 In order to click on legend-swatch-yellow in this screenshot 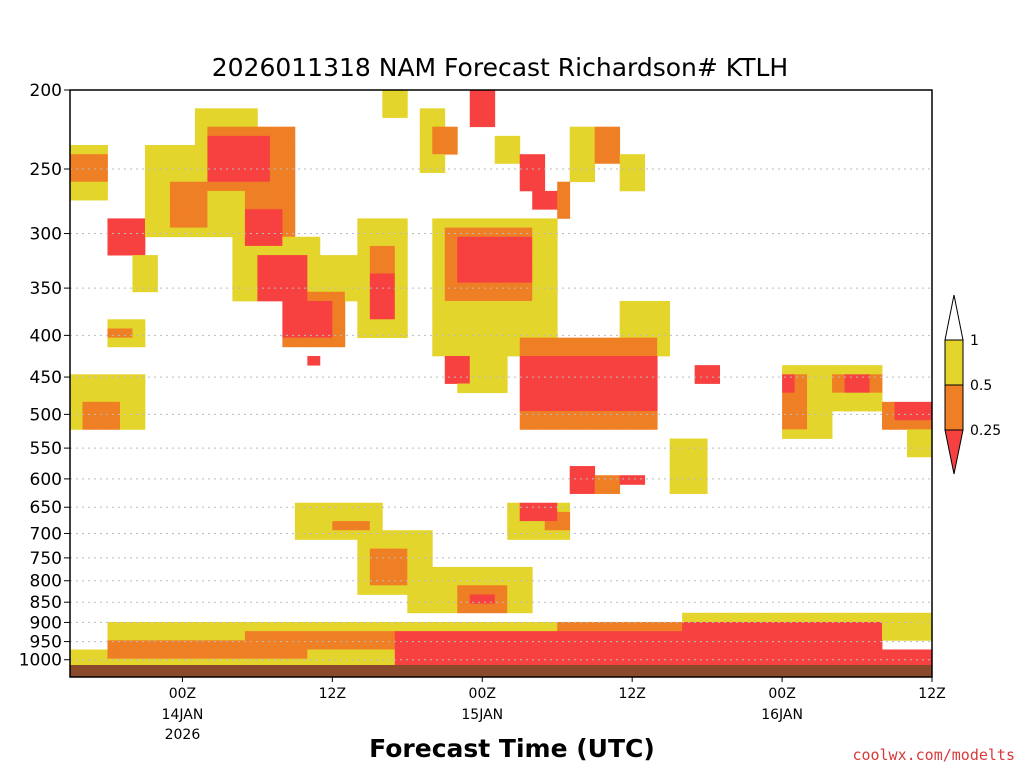, I will do `click(954, 362)`.